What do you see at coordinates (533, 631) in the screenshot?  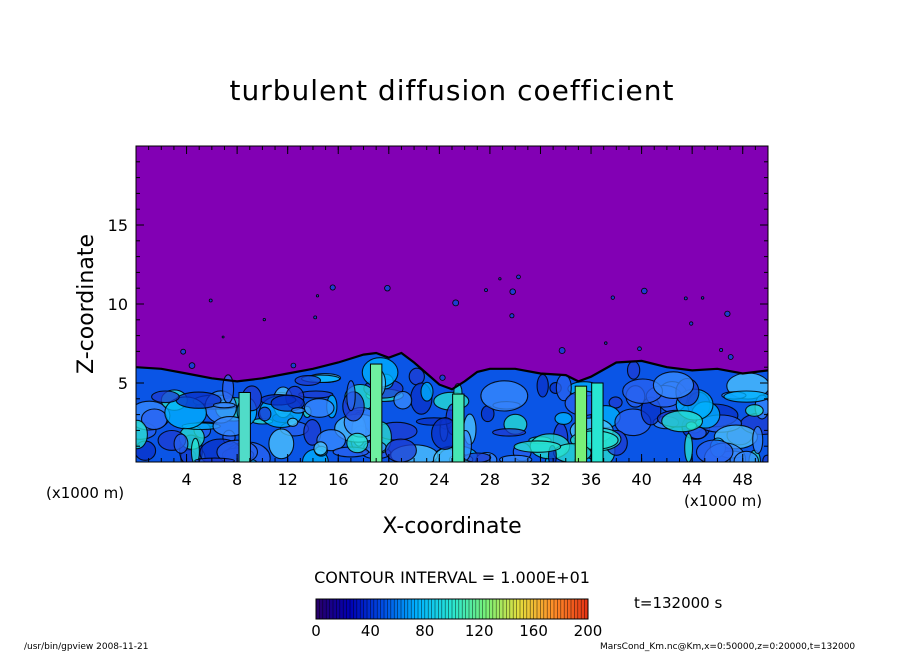 I see `colorbar-tick-label: 160` at bounding box center [533, 631].